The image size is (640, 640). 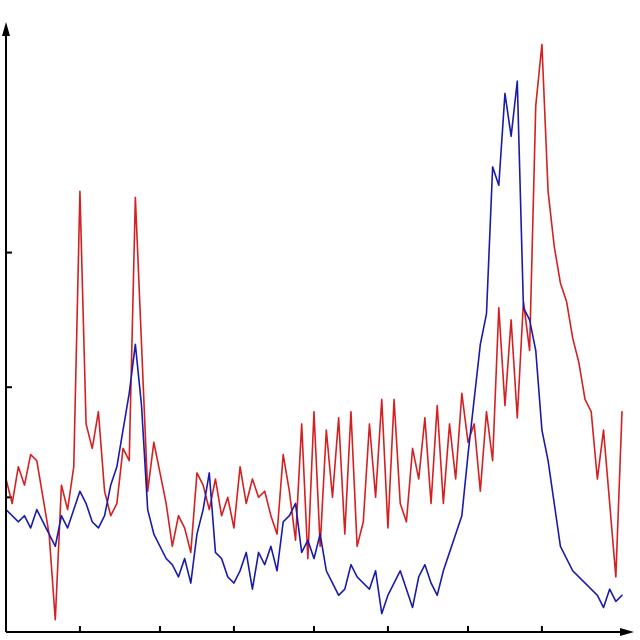 I want to click on y-axis-arrow-icon, so click(x=6, y=29).